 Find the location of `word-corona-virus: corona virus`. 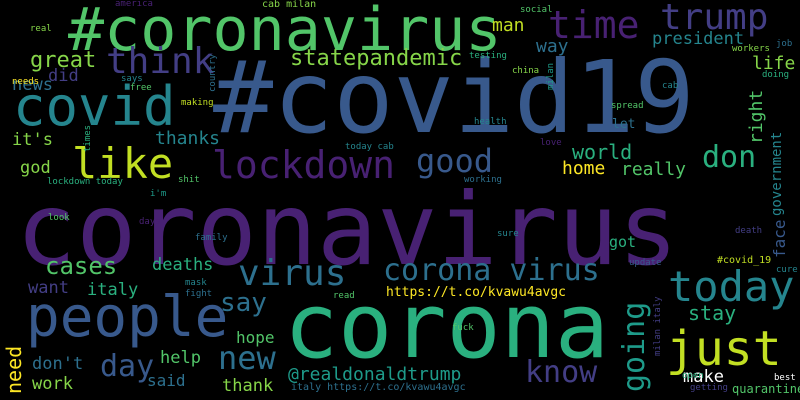

word-corona-virus: corona virus is located at coordinates (491, 270).